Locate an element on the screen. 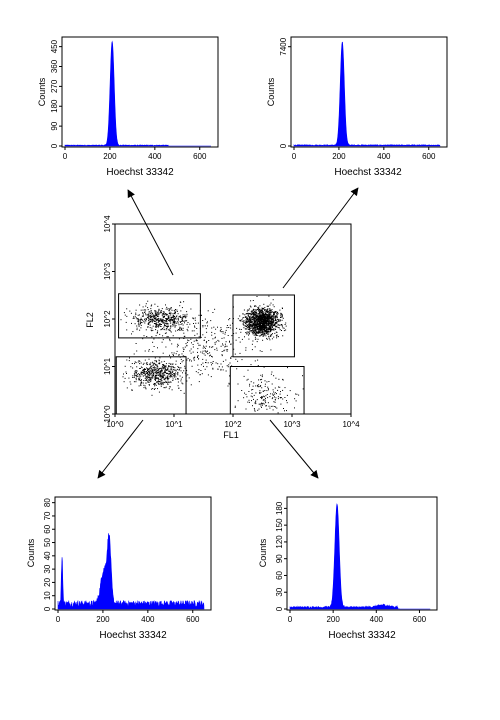  y-tick-label: 450 is located at coordinates (54, 46).